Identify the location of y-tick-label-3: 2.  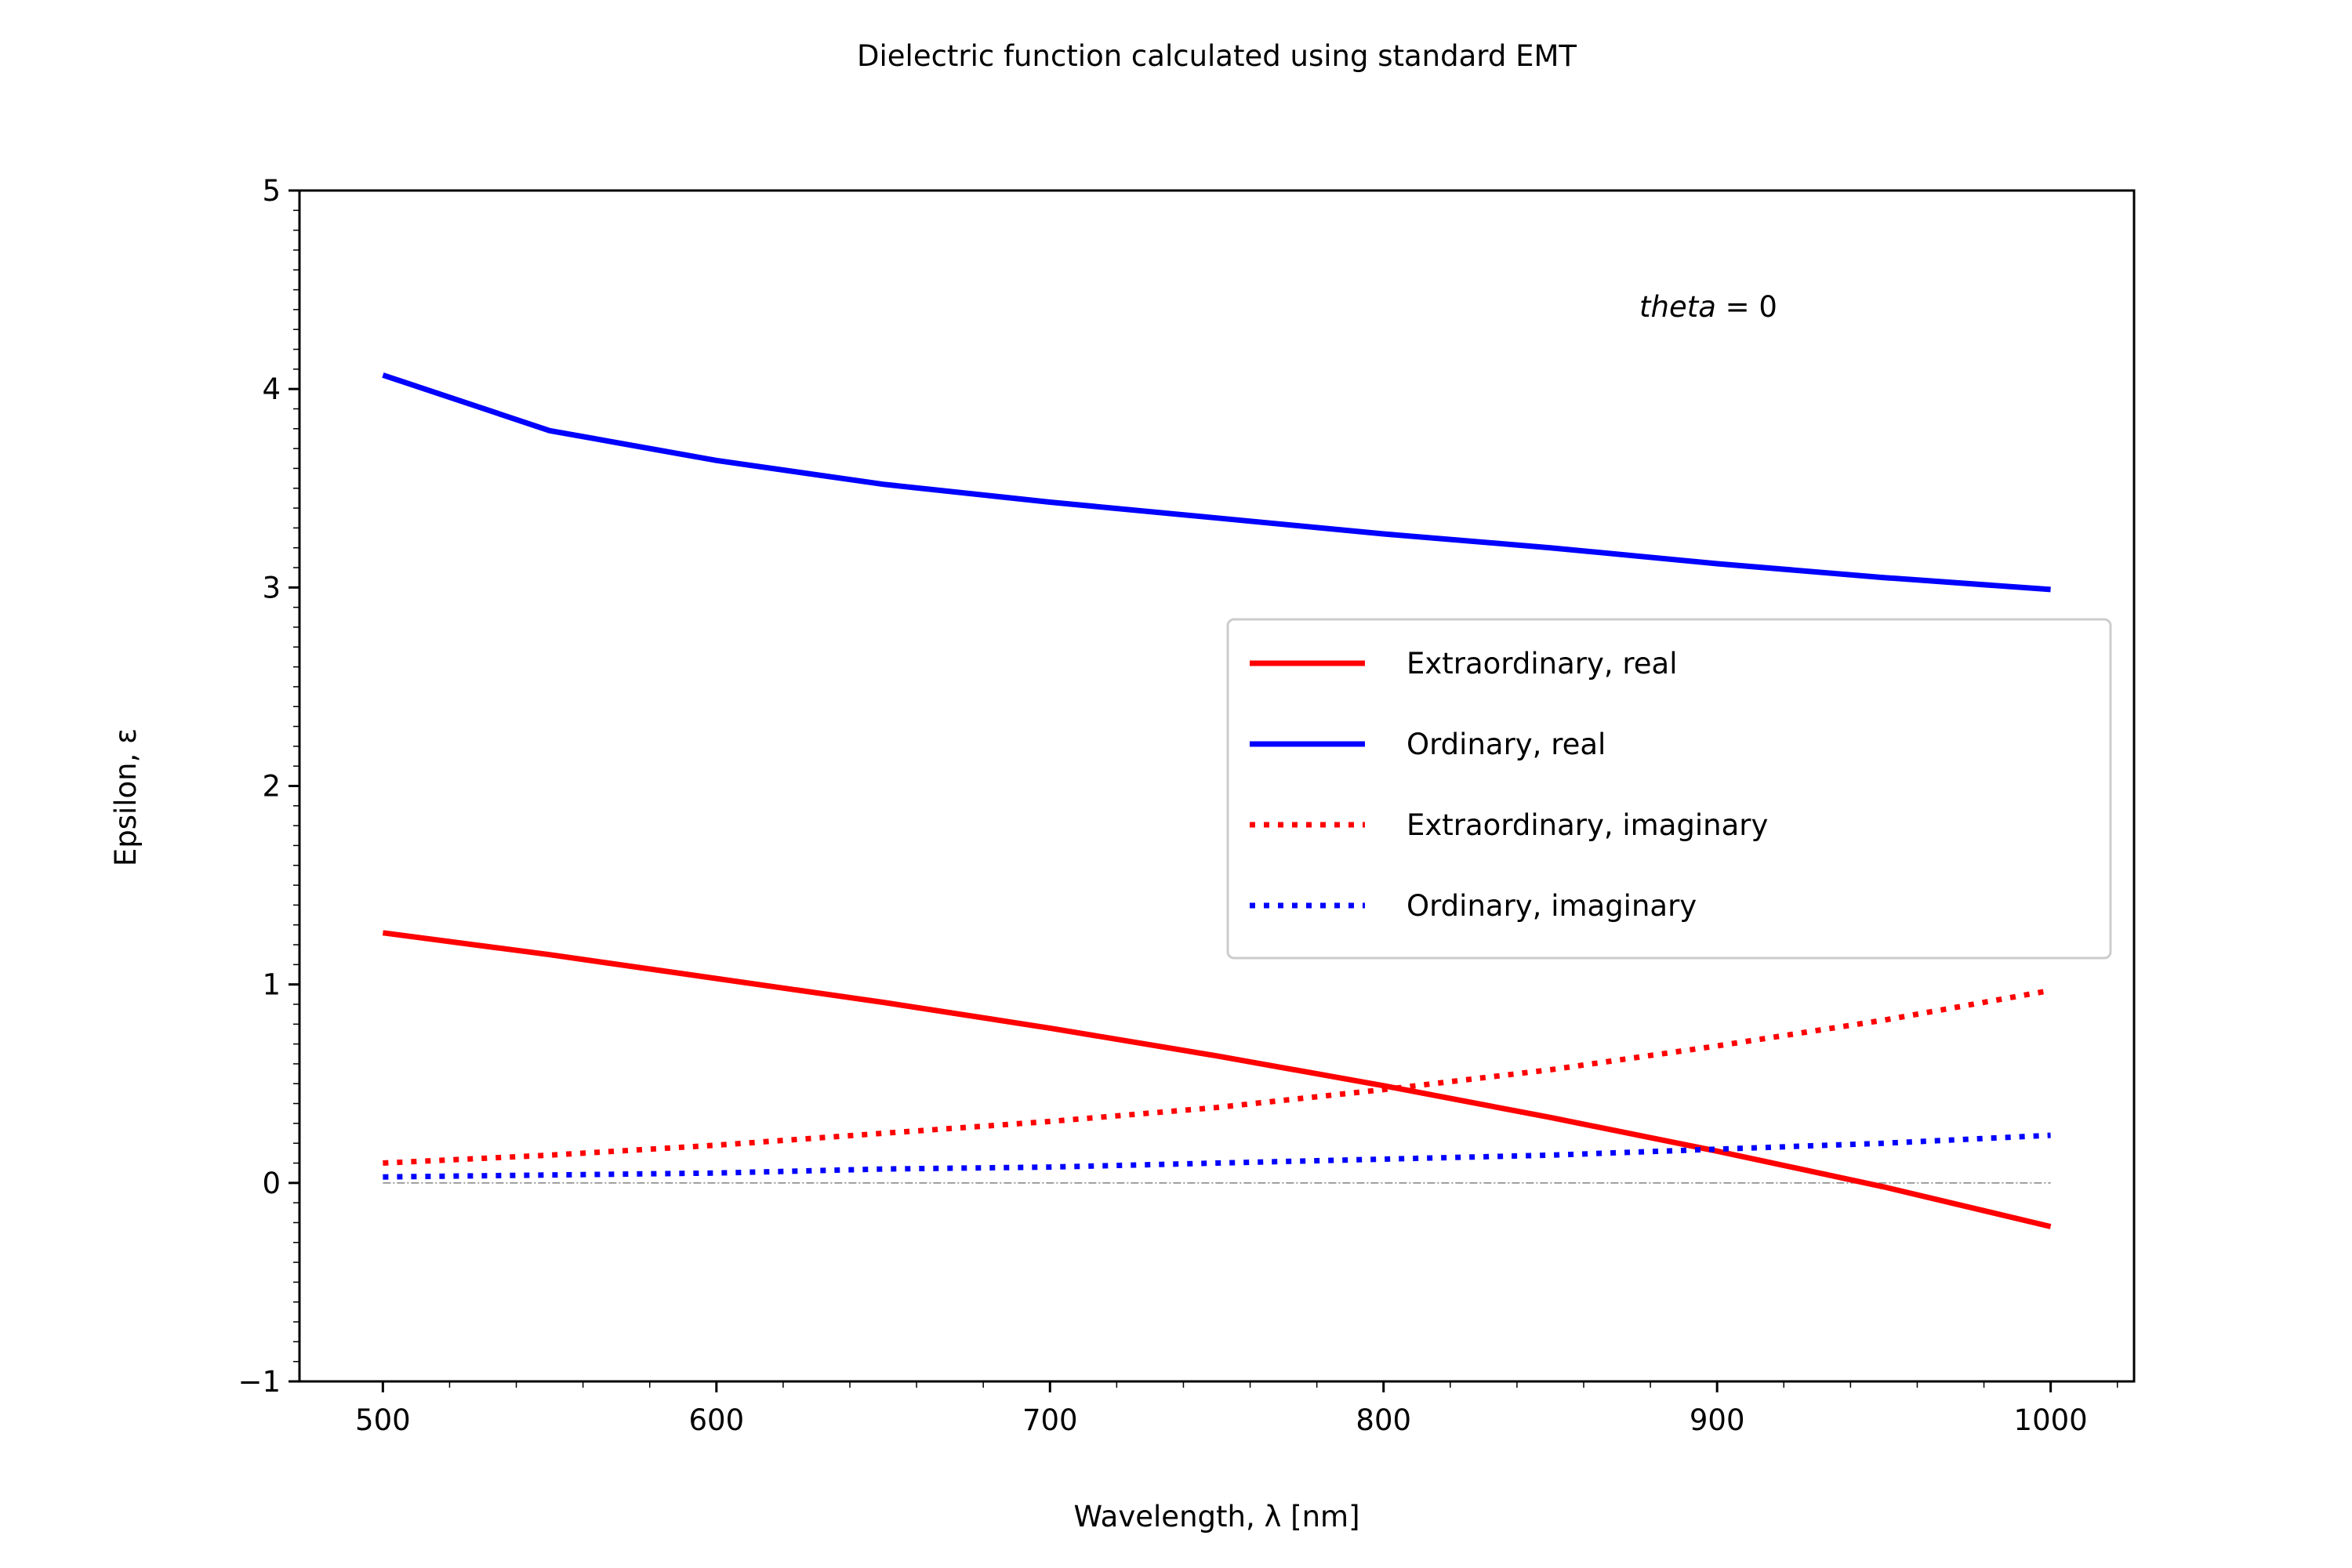
(271, 787).